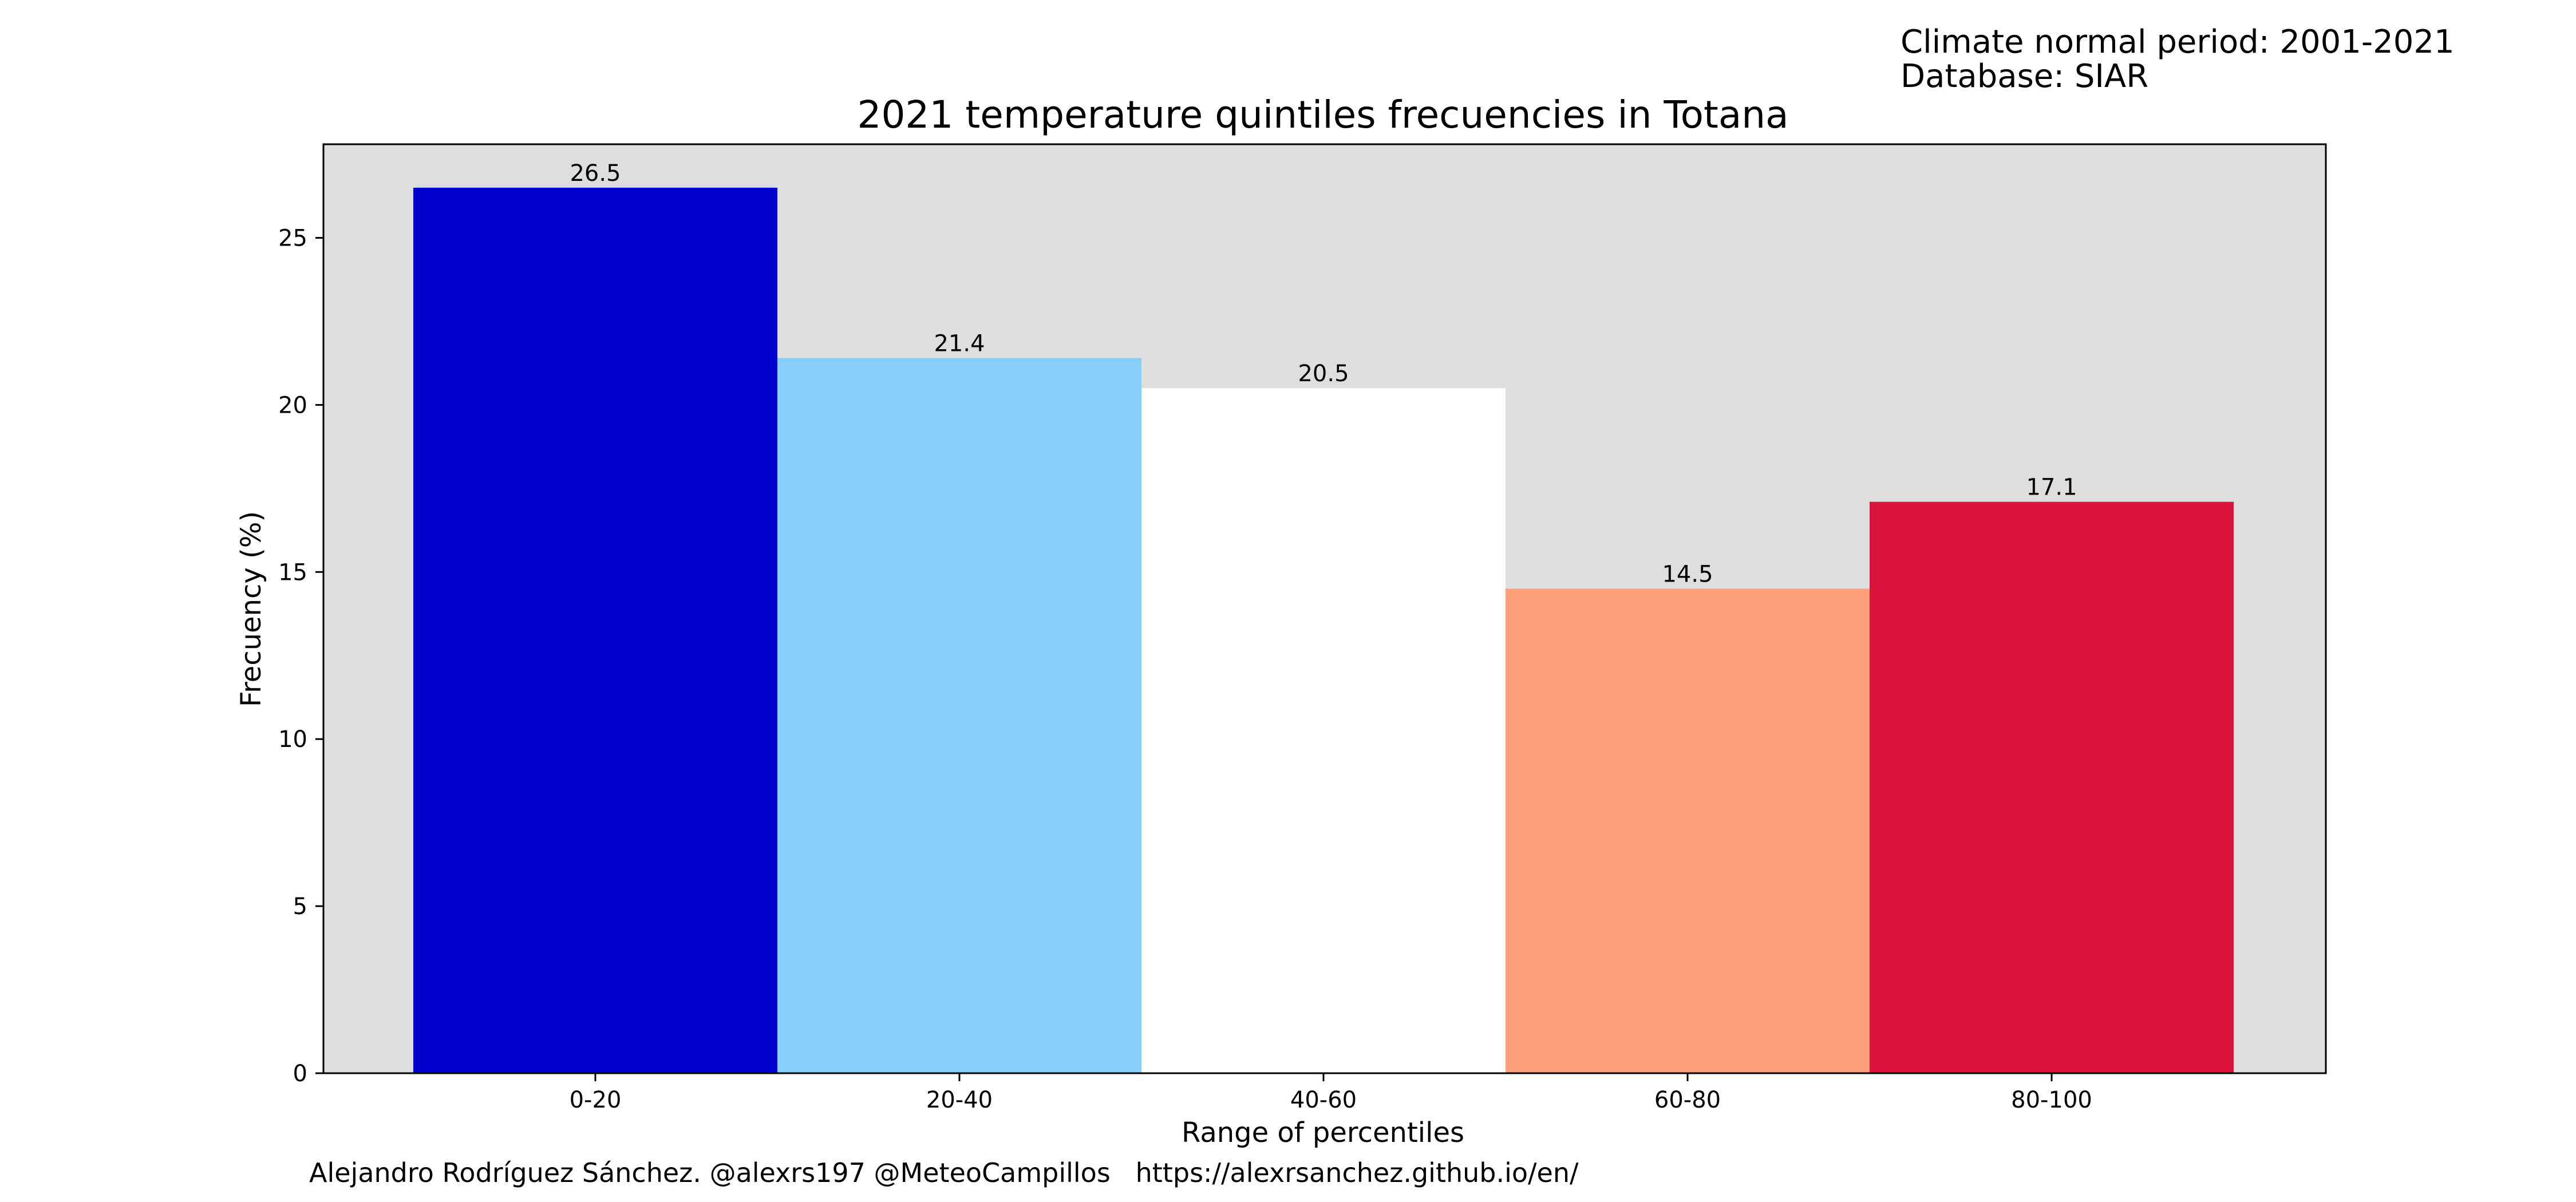 Image resolution: width=2576 pixels, height=1202 pixels. Describe the element at coordinates (292, 739) in the screenshot. I see `y-tick-label: 10` at that location.